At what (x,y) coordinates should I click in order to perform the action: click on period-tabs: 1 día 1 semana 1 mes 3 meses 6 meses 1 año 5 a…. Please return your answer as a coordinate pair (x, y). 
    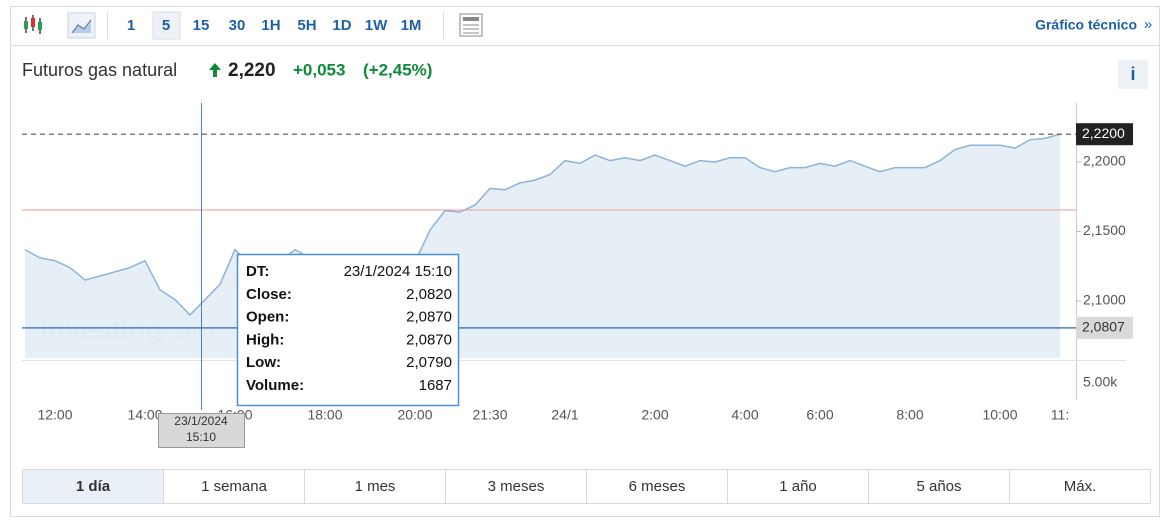
    Looking at the image, I should click on (586, 486).